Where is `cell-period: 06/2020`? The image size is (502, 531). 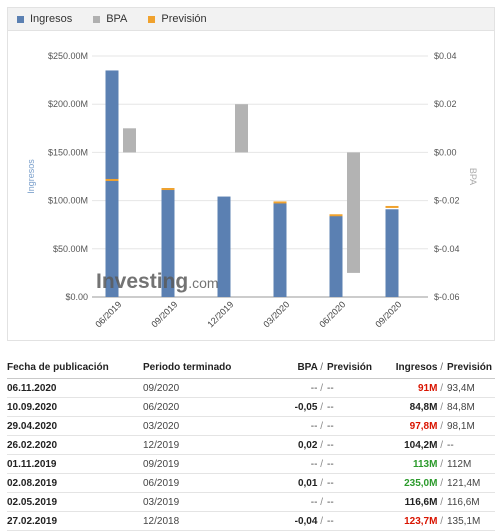
cell-period: 06/2020 is located at coordinates (203, 407).